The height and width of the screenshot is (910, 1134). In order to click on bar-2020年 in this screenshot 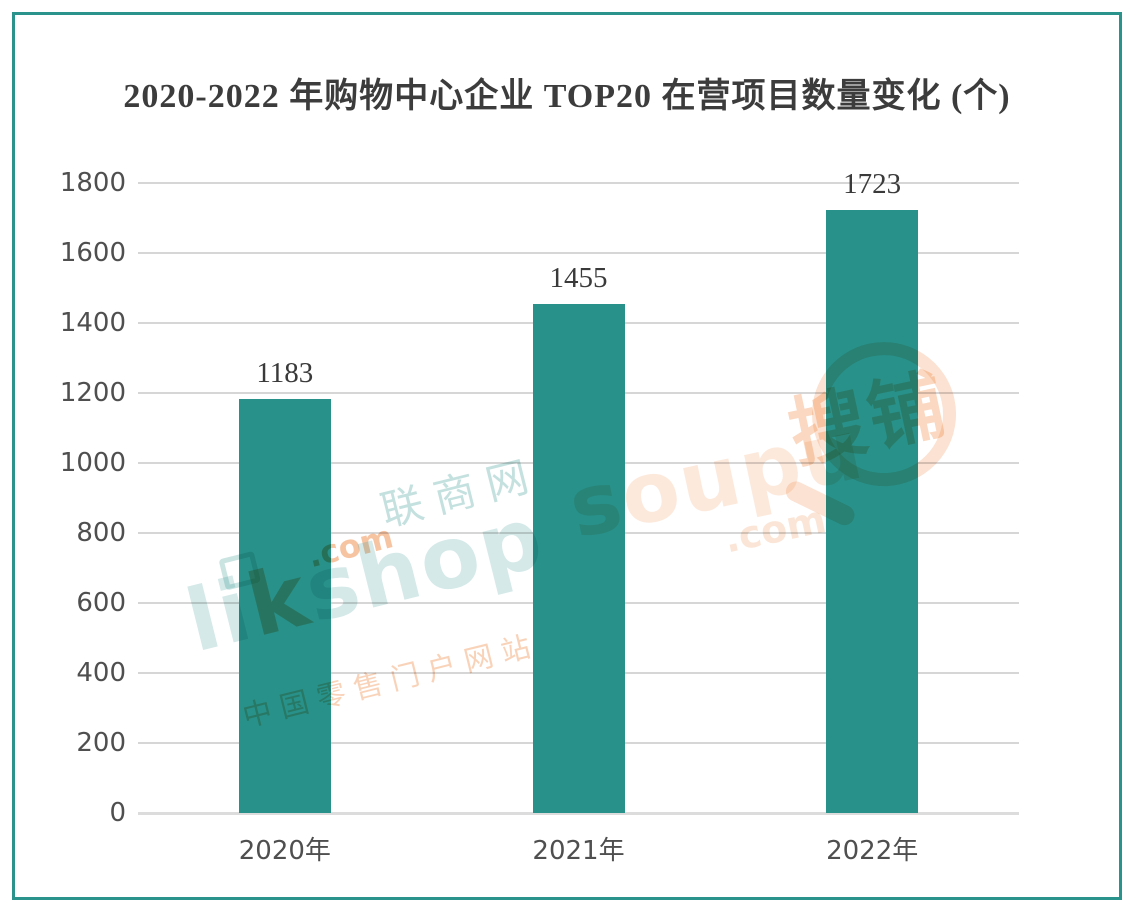, I will do `click(284, 605)`.